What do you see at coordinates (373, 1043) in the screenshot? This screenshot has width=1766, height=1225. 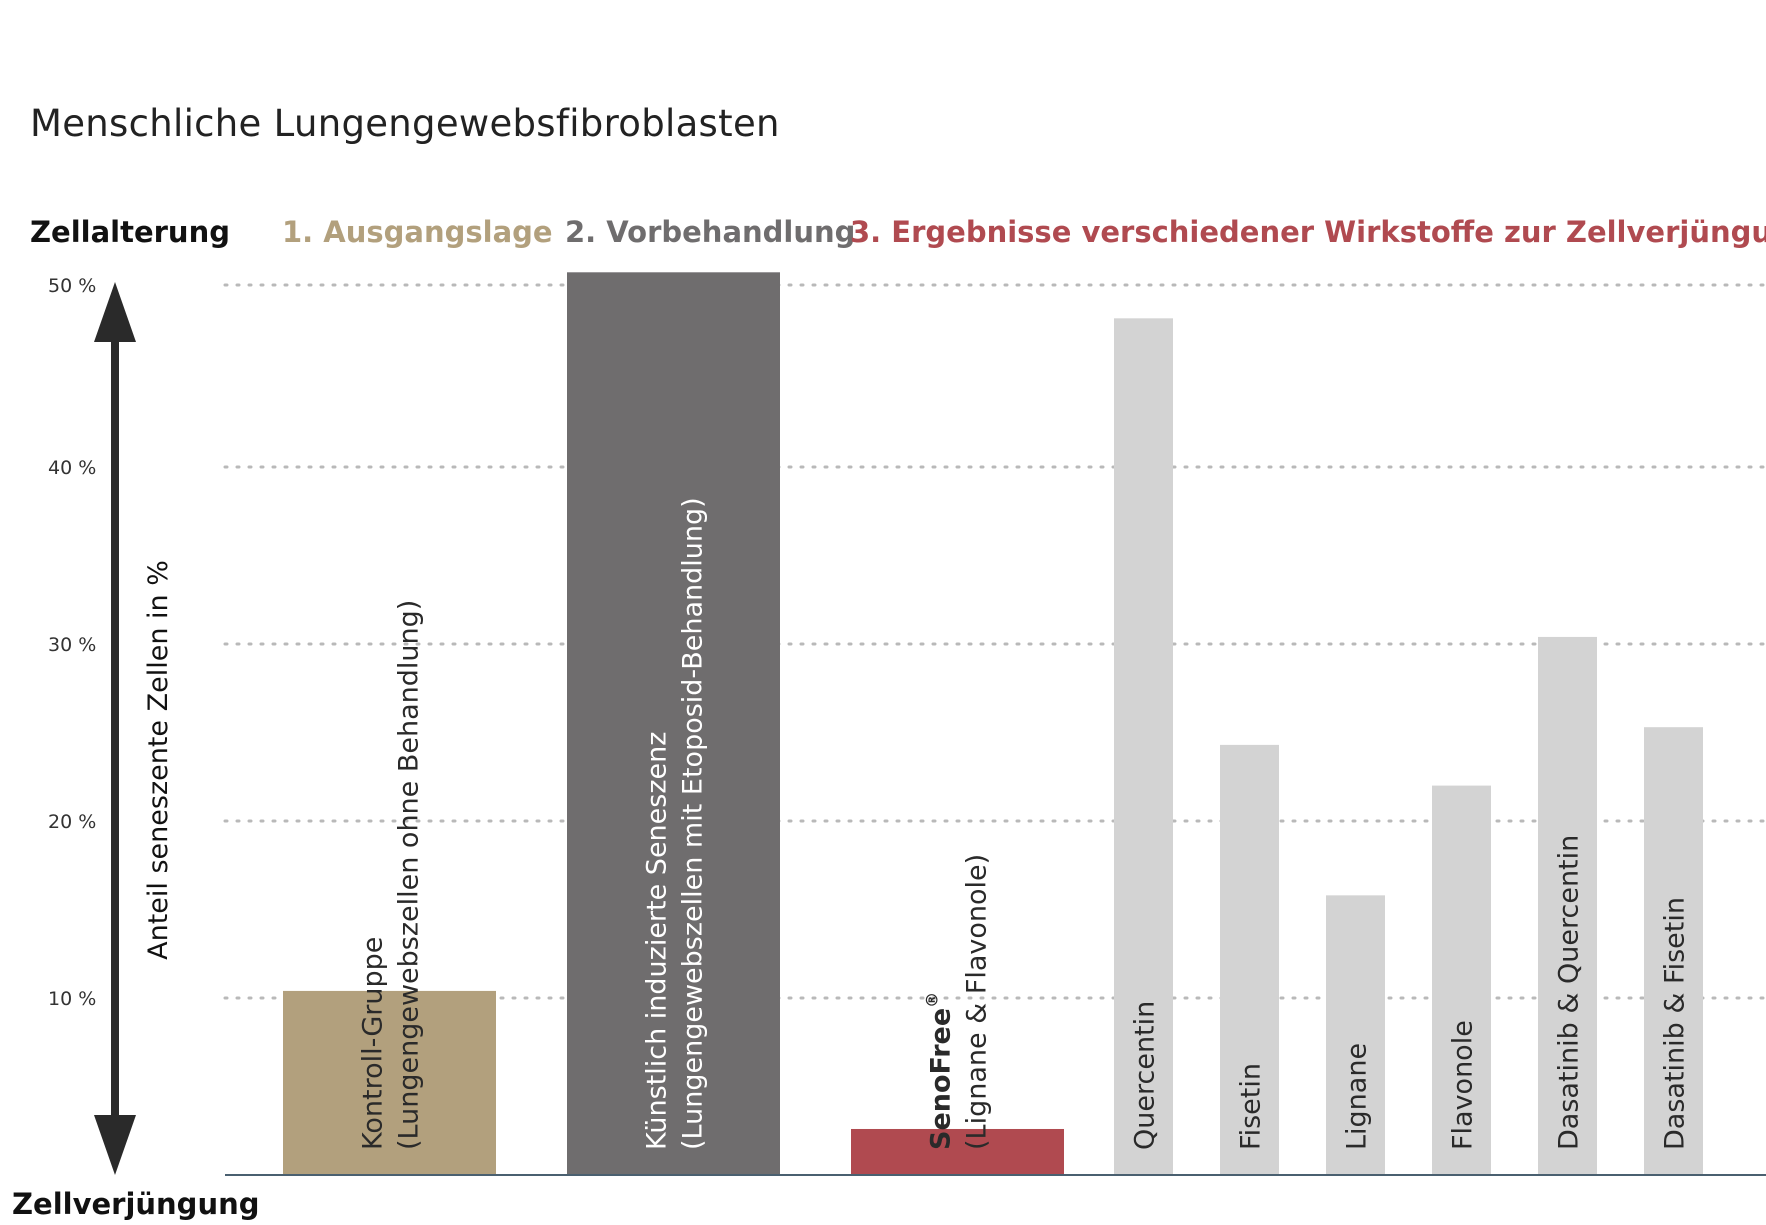 I see `bar-label-line: Kontroll-Gruppe` at bounding box center [373, 1043].